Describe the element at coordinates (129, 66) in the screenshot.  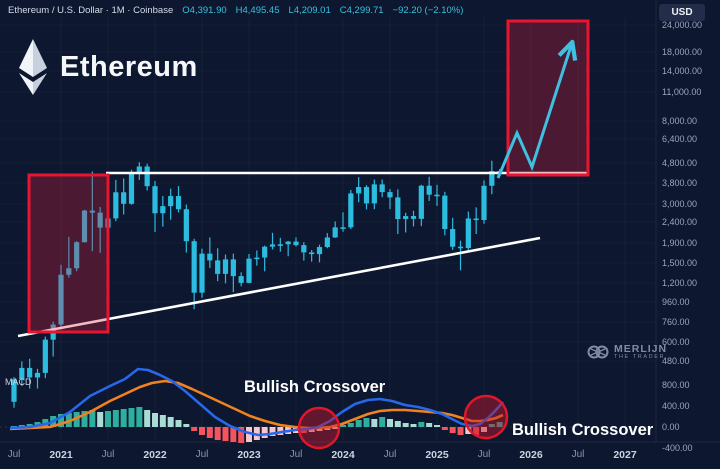
I see `chart-title: Ethereum` at that location.